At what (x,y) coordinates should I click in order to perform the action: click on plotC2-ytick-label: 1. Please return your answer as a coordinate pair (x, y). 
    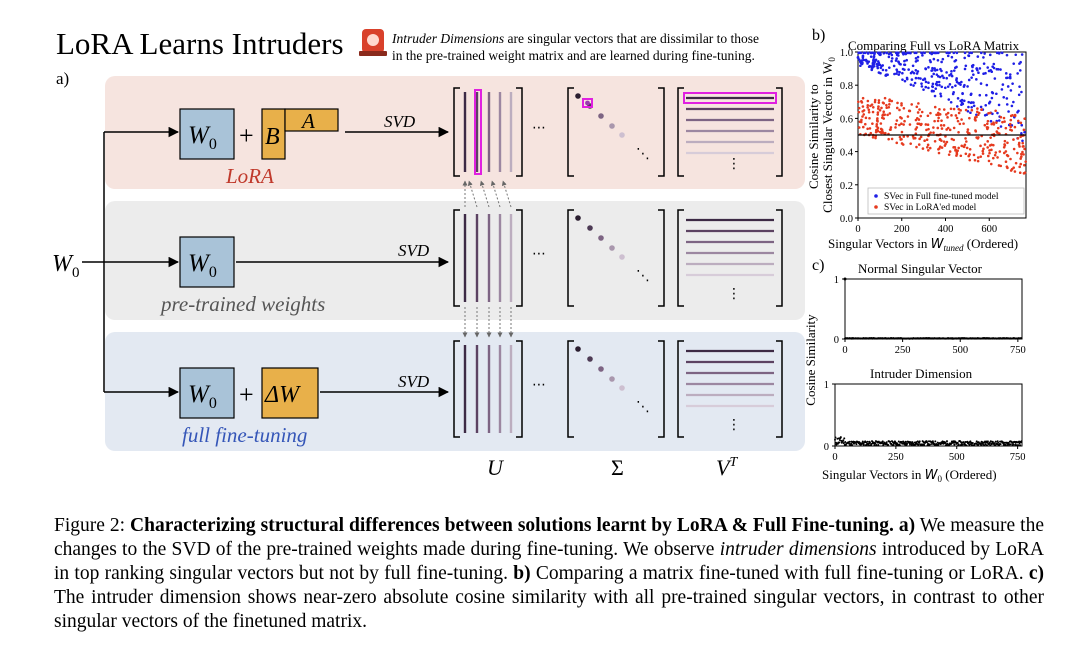
    Looking at the image, I should click on (826, 385).